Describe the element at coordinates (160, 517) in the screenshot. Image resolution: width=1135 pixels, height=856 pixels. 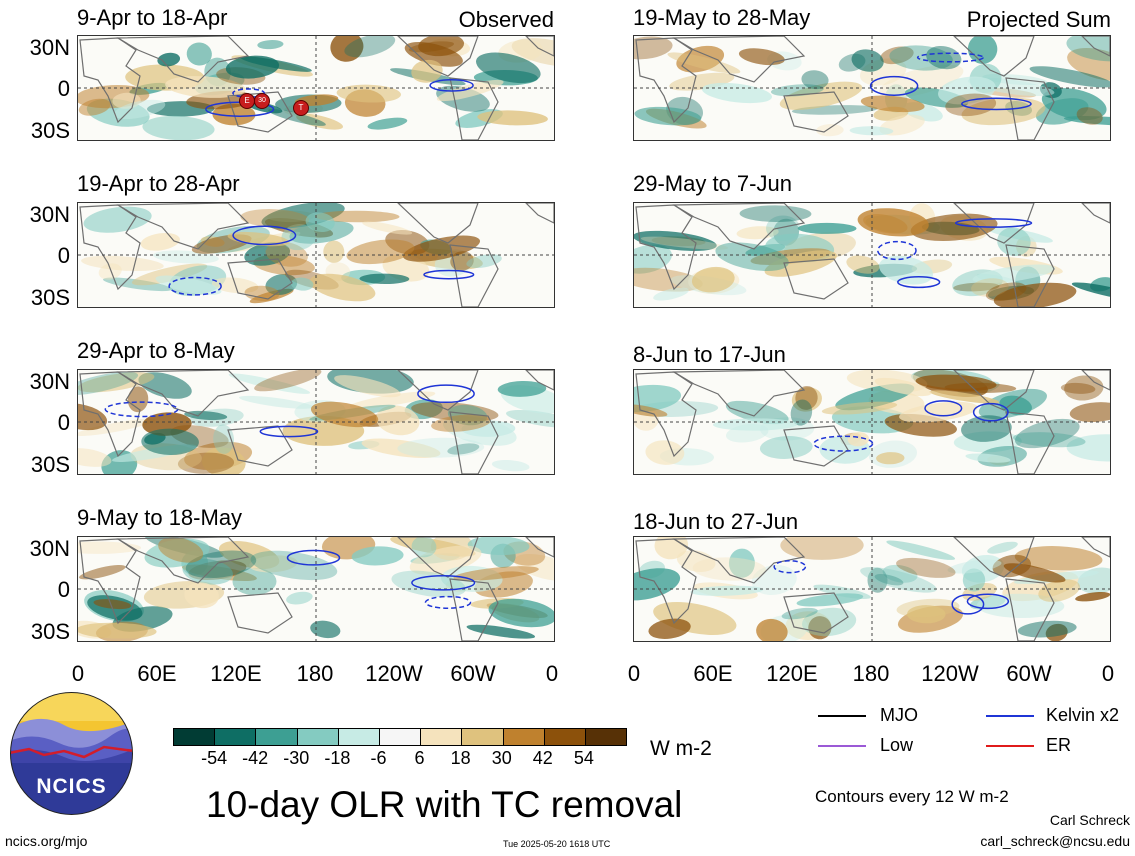
I see `panel-title: 9-May to 18-May` at that location.